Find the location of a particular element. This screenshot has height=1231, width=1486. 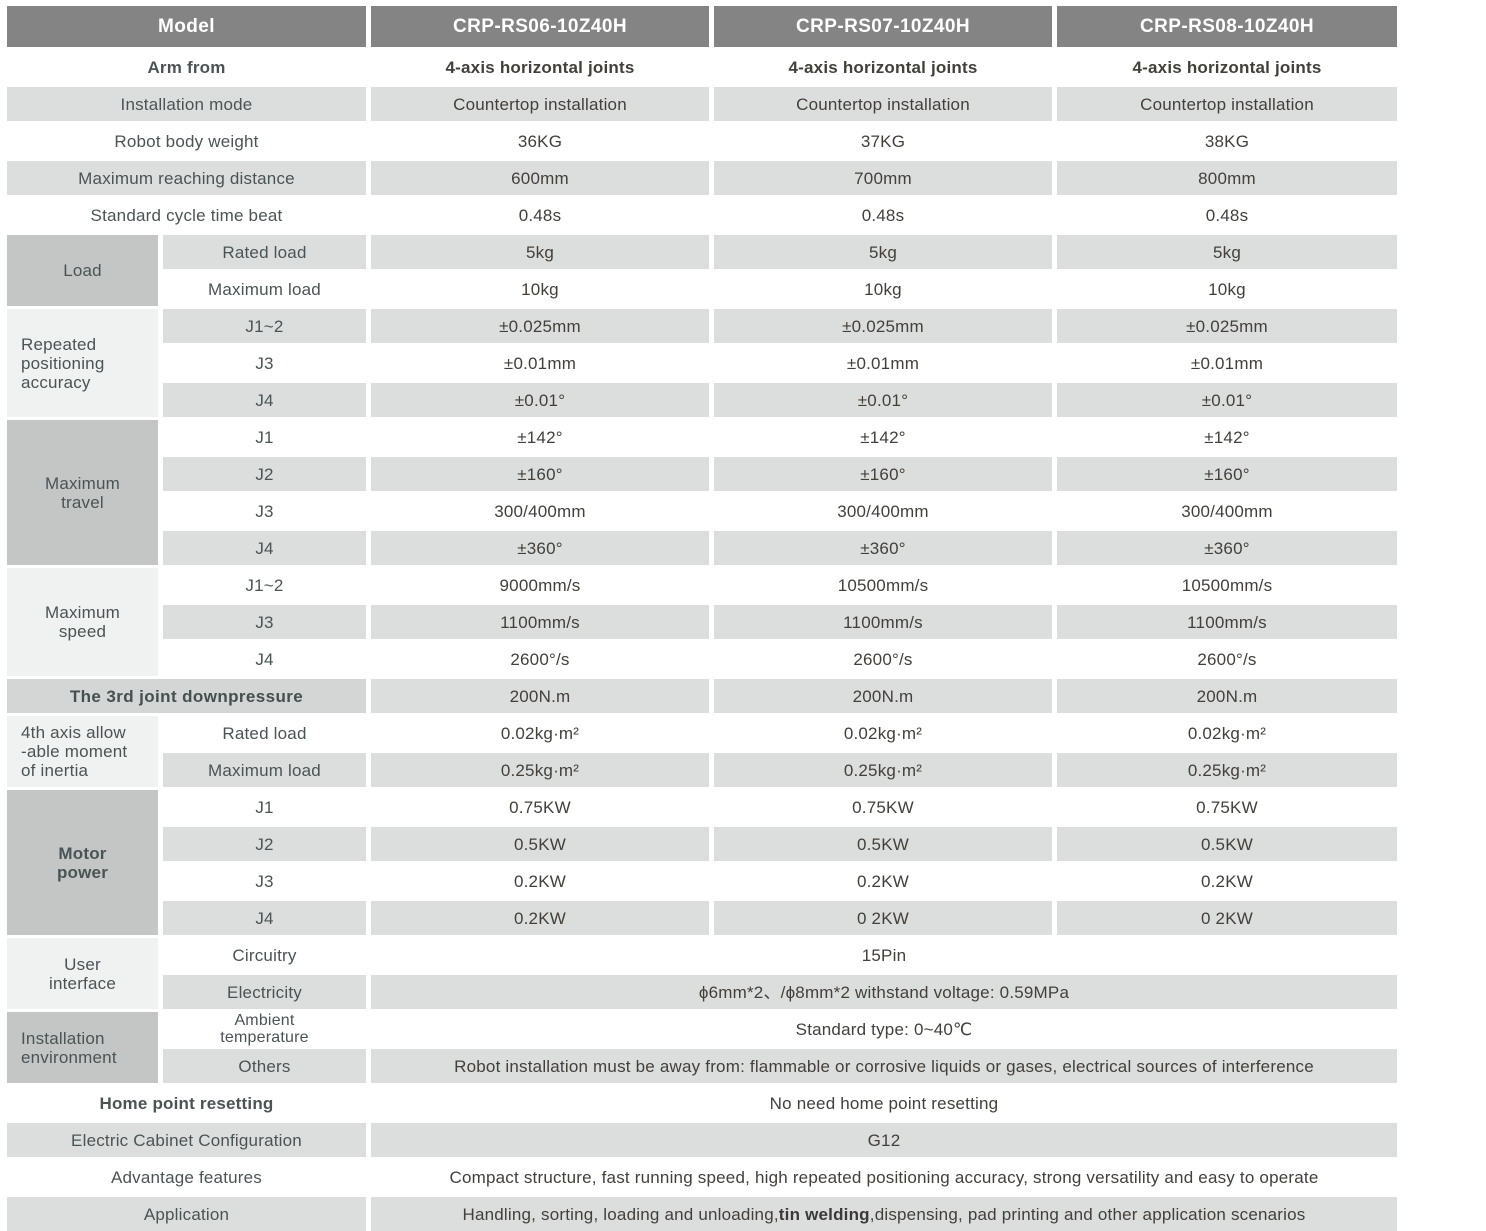

value-motor-j4-2: 0 2KW is located at coordinates (883, 918).